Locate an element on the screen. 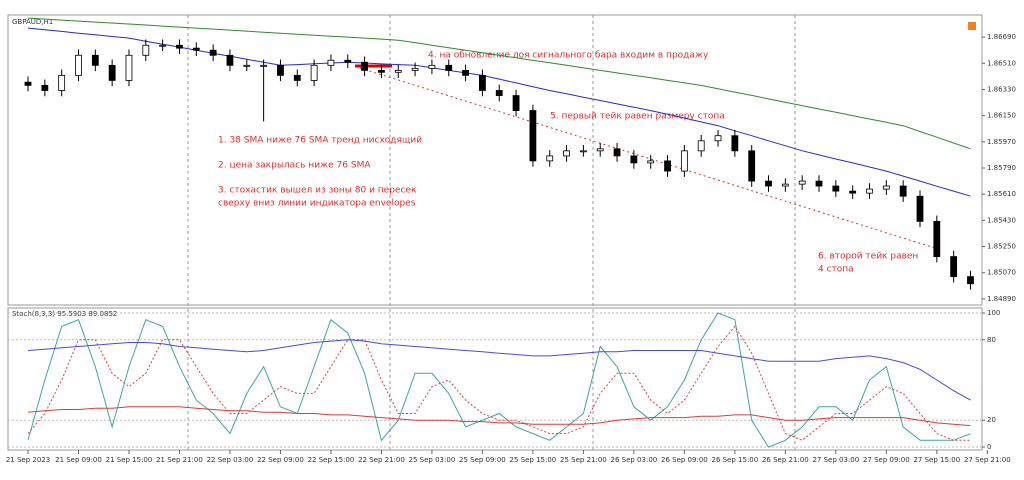 This screenshot has height=480, width=1024. x-tick-label: 22 Sep 15:00 is located at coordinates (331, 460).